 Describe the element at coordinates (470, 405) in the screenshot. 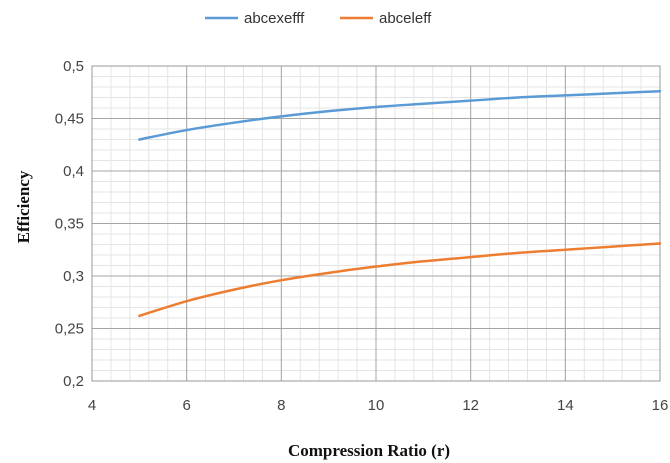

I see `x-tick-label: 12` at that location.